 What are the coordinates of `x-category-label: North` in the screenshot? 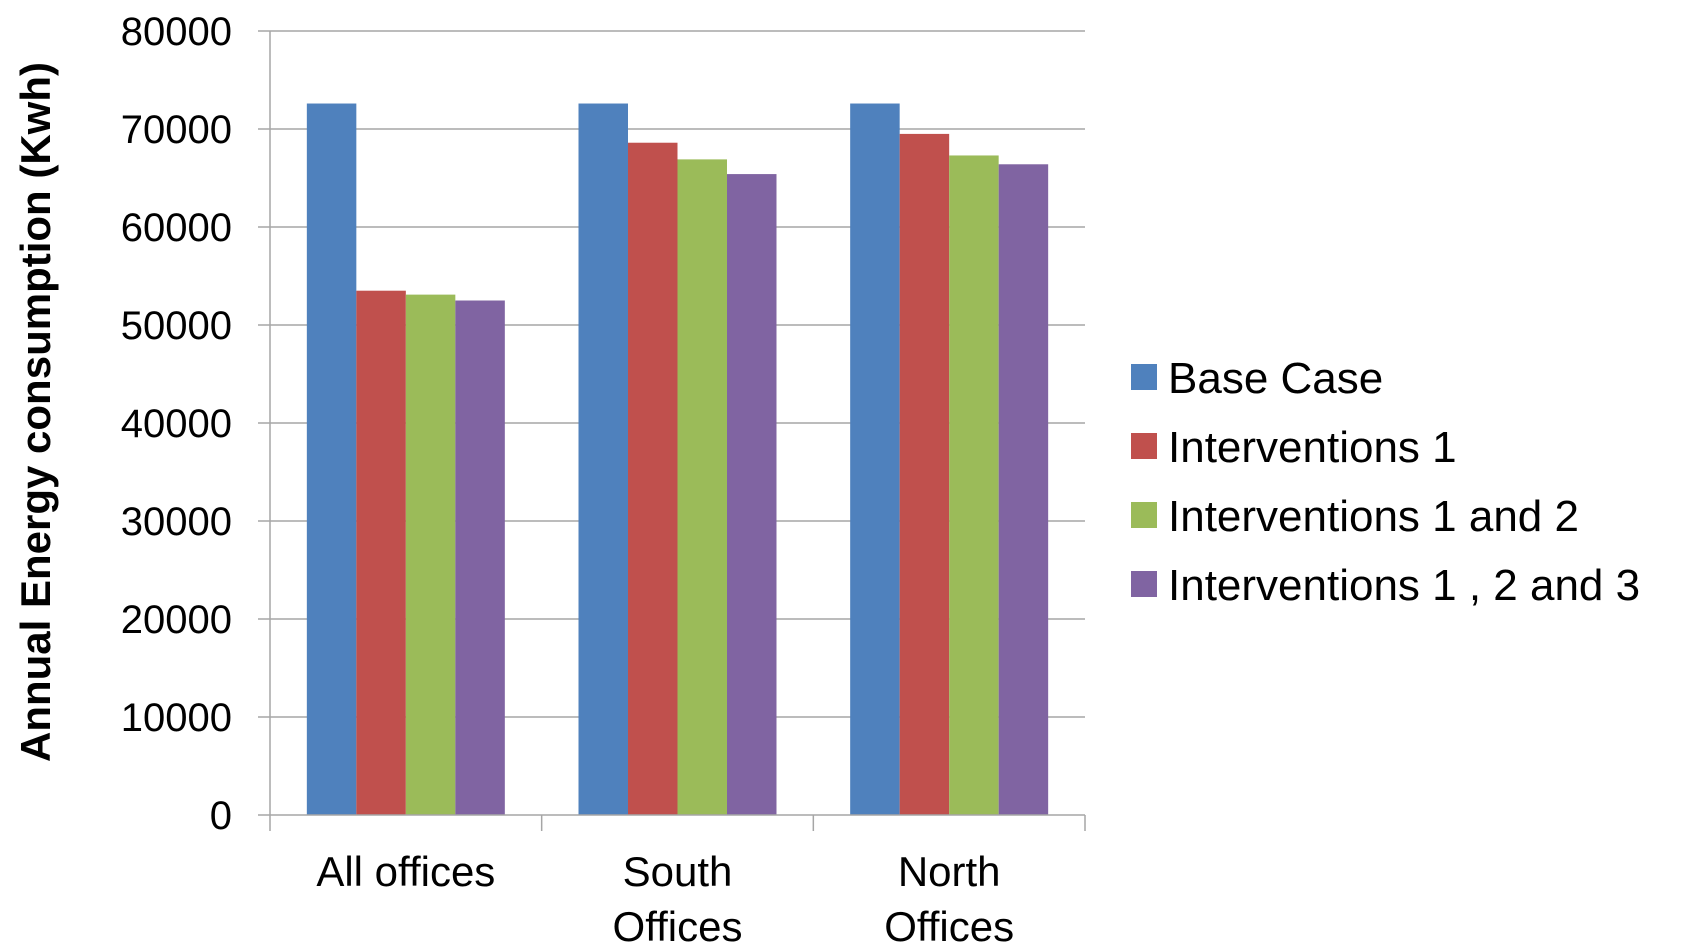 It's located at (949, 871).